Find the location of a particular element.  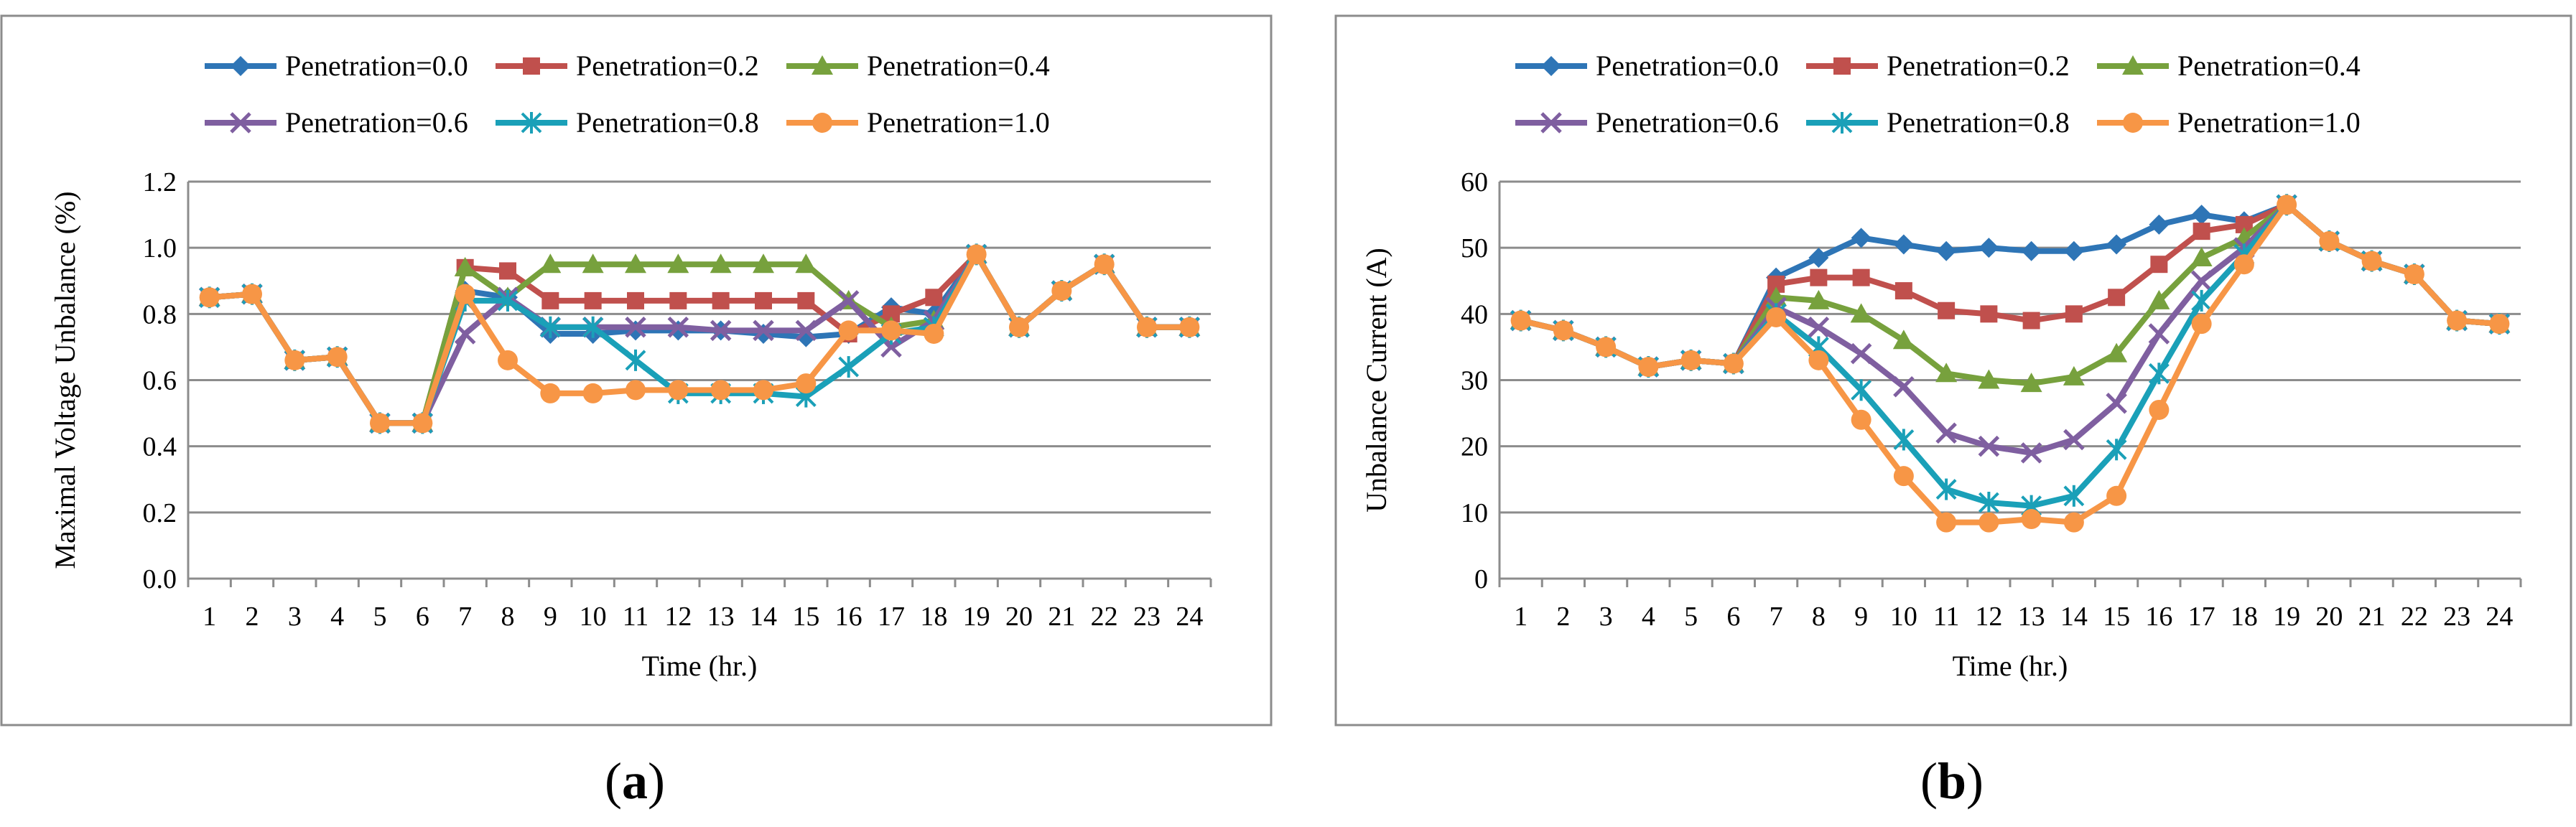

y-tick-label: 1.2 is located at coordinates (160, 182).